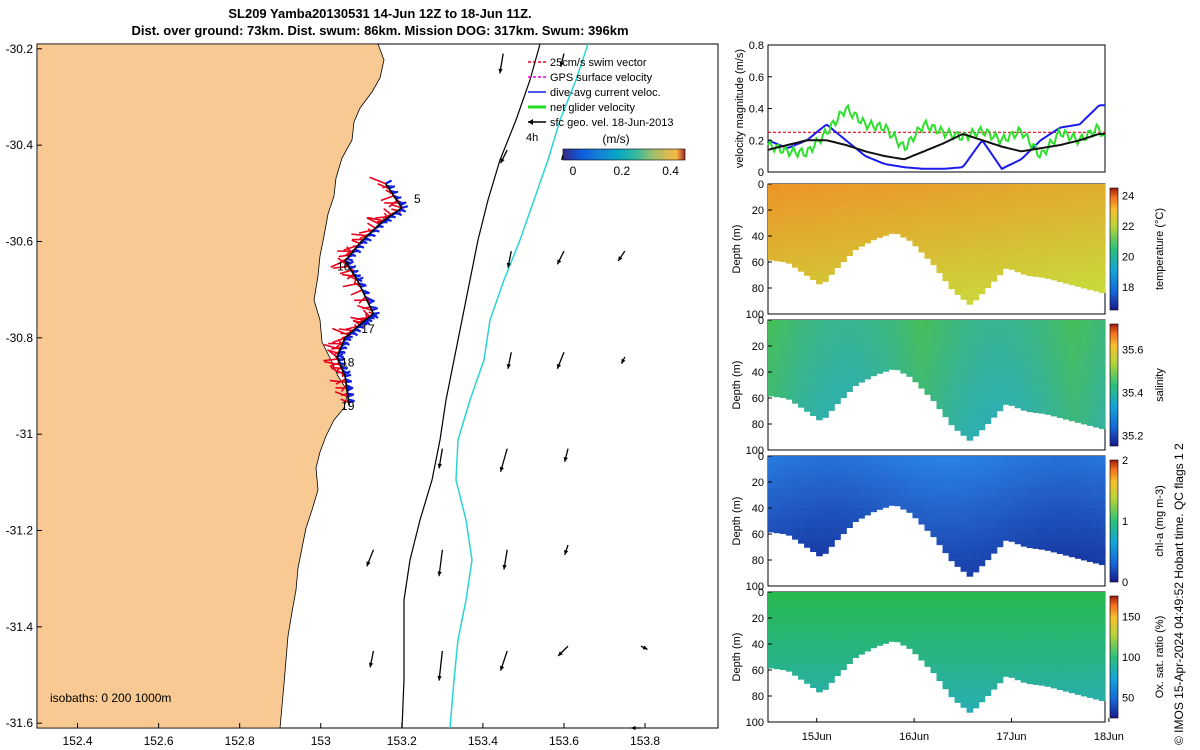 This screenshot has width=1200, height=750. What do you see at coordinates (1160, 521) in the screenshot?
I see `section-colorbar-label: chl-a (mg m-3)` at bounding box center [1160, 521].